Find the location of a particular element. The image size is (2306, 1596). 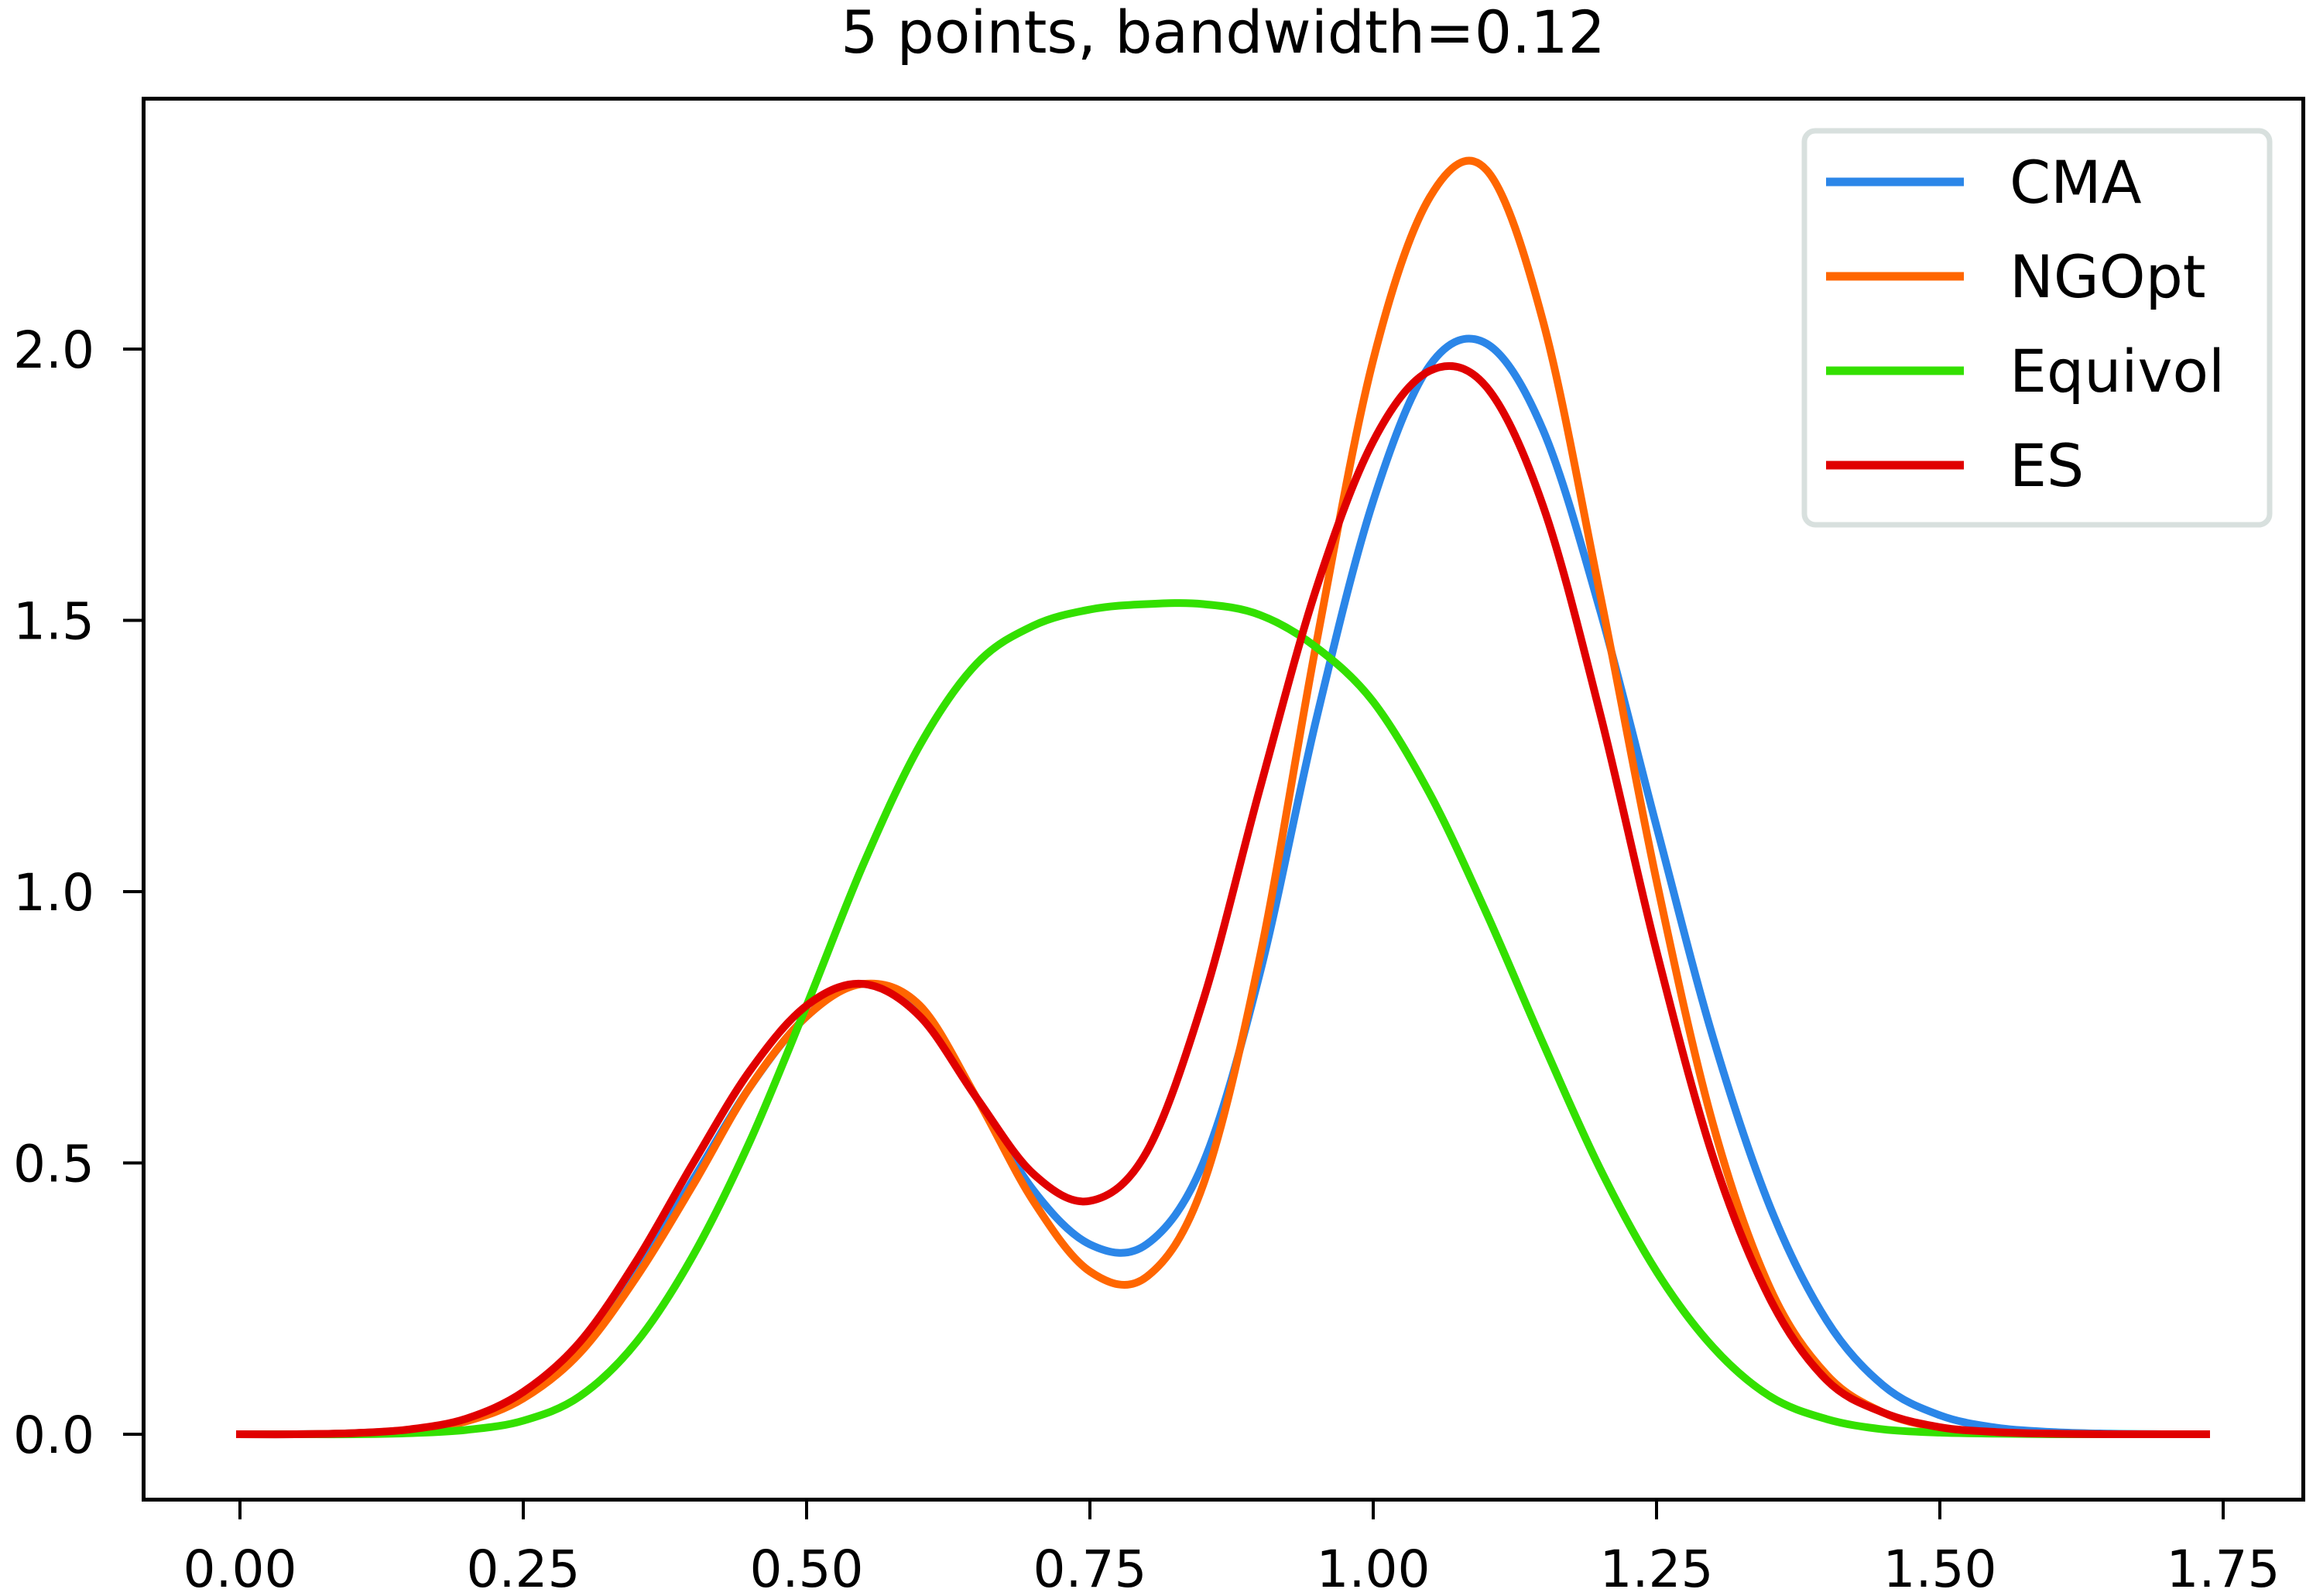

chart-title: 5 points, bandwidth=0.12 is located at coordinates (1223, 33).